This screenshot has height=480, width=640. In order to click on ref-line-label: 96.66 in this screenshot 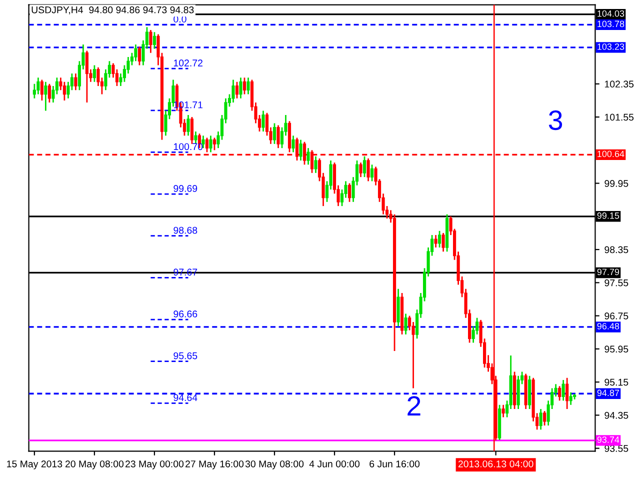, I will do `click(186, 314)`.